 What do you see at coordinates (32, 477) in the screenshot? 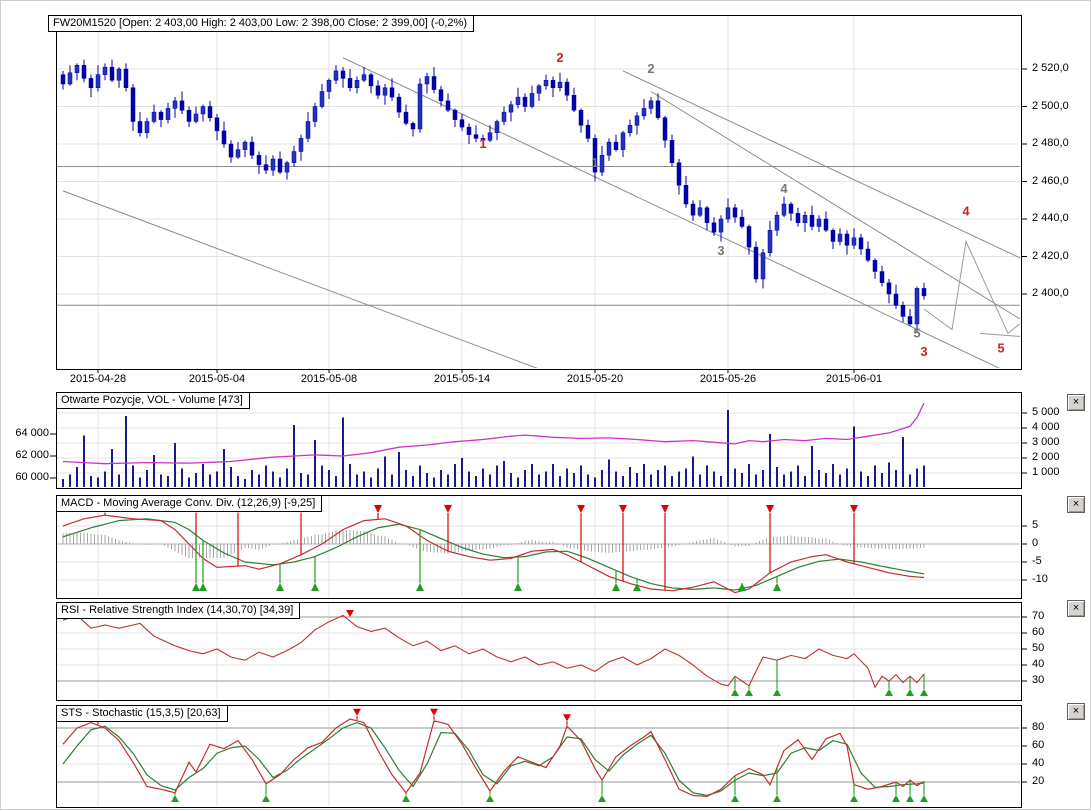
I see `open-interest-tick-label: 60 000` at bounding box center [32, 477].